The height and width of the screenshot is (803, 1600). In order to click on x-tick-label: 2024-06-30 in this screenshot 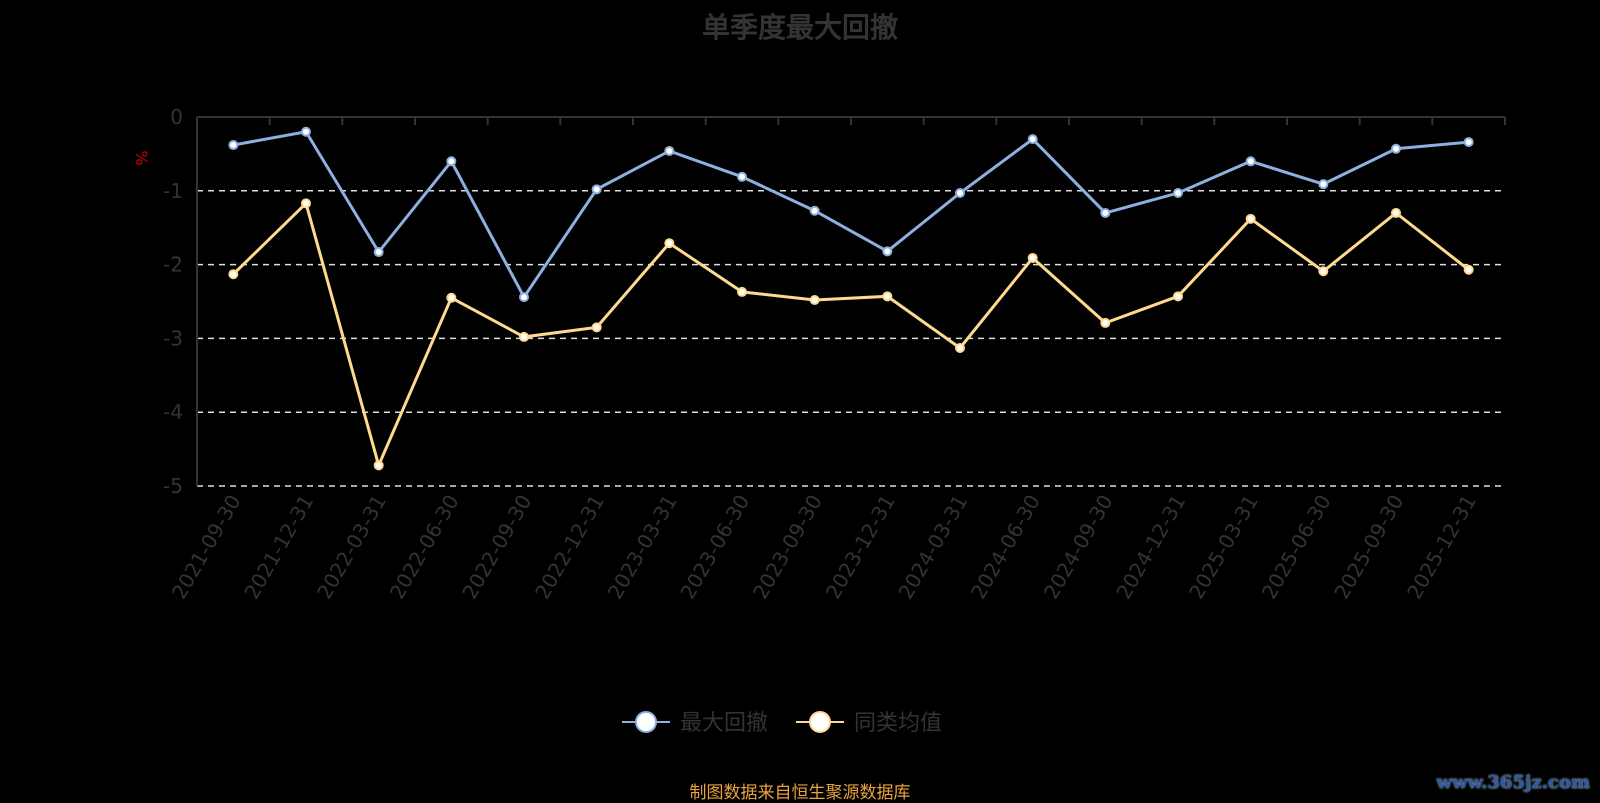, I will do `click(1005, 547)`.